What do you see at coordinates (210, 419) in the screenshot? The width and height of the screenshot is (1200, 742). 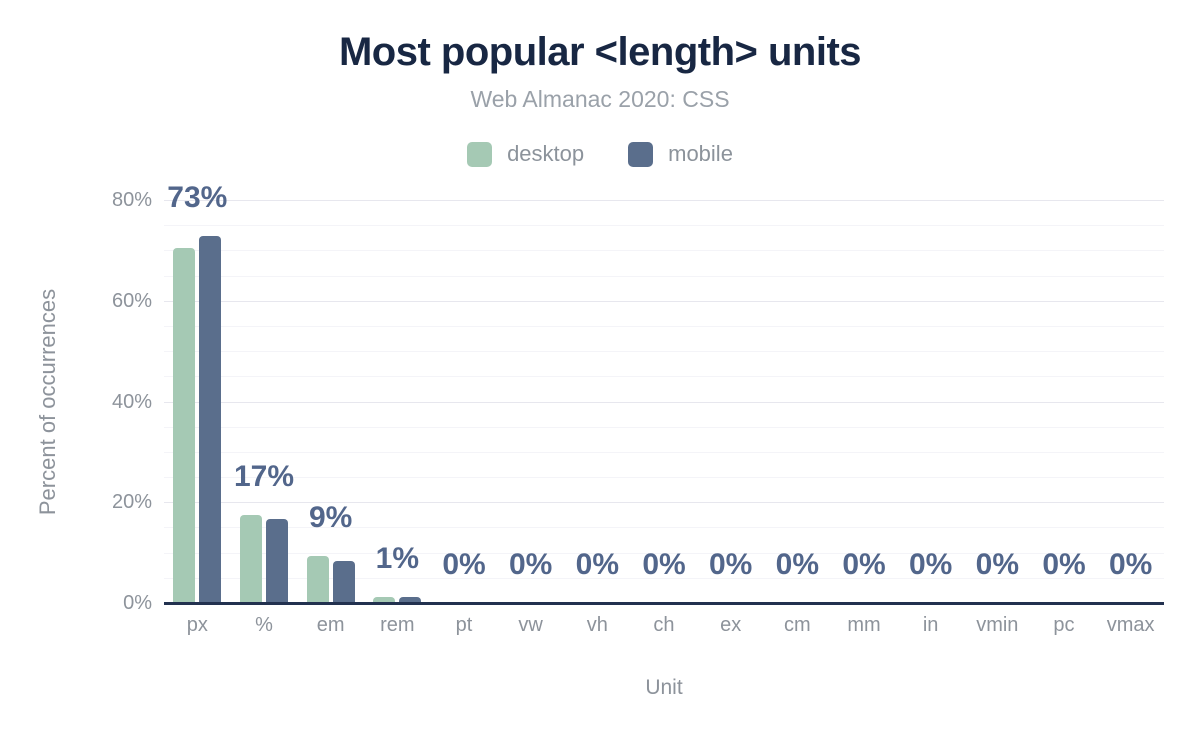 I see `bar-mobile-px` at bounding box center [210, 419].